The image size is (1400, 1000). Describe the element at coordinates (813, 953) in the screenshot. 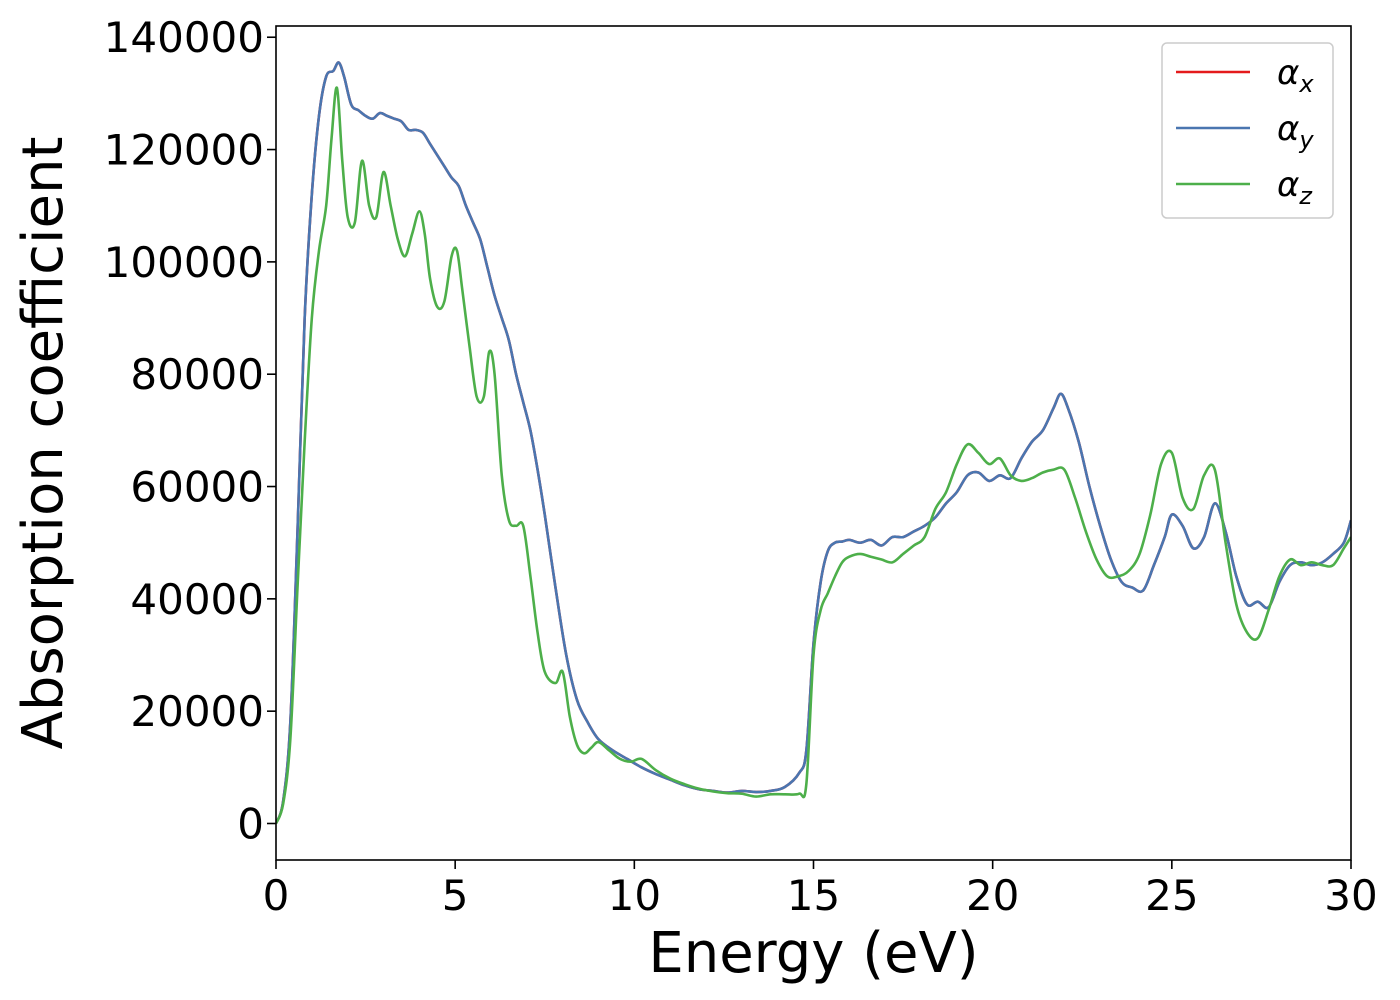

I see `x-axis-title: Energy (eV)` at that location.